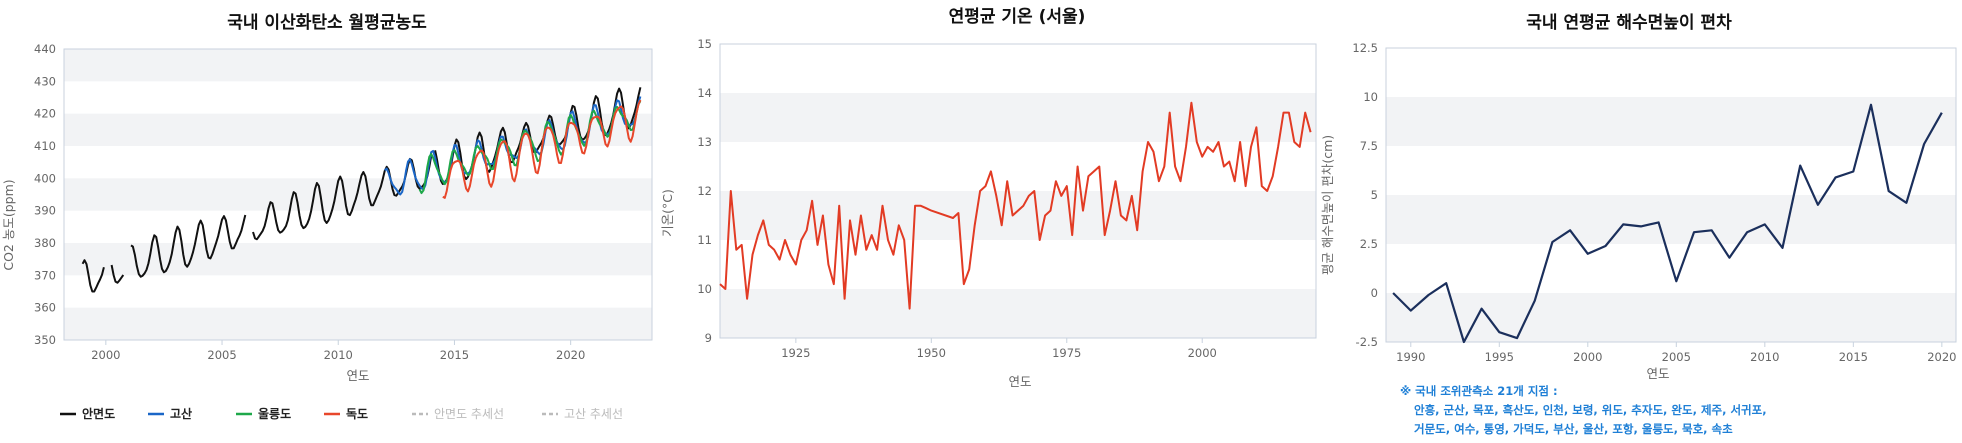  What do you see at coordinates (1367, 342) in the screenshot?
I see `sea-y-tick-label: -2.5` at bounding box center [1367, 342].